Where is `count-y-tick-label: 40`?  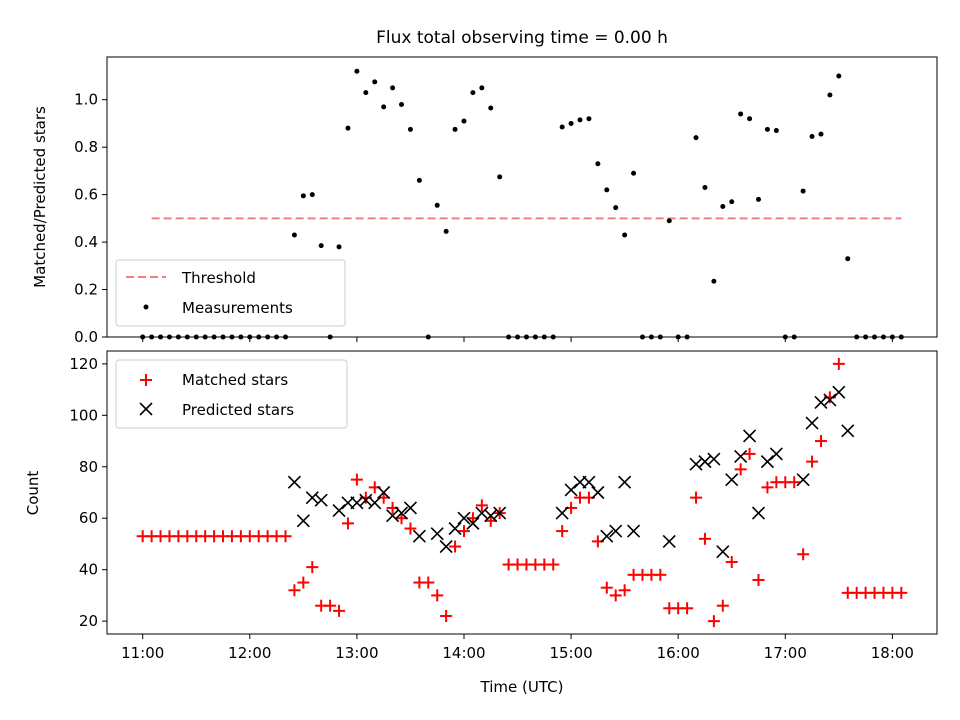
count-y-tick-label: 40 is located at coordinates (88, 570).